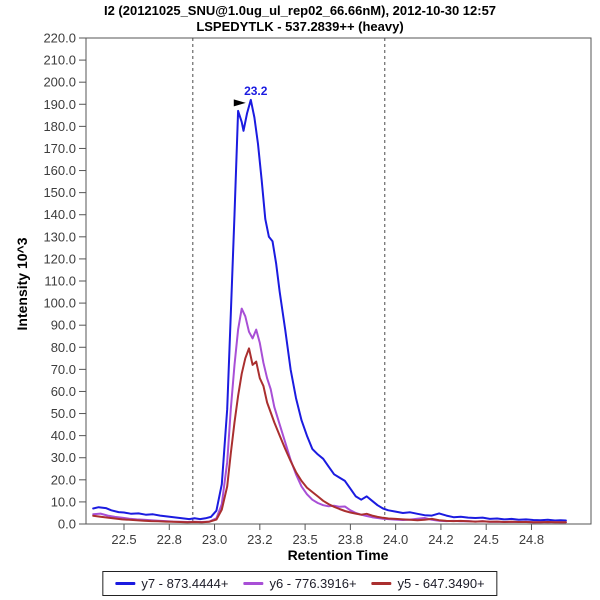  I want to click on x-tick-label: 24.2, so click(440, 539).